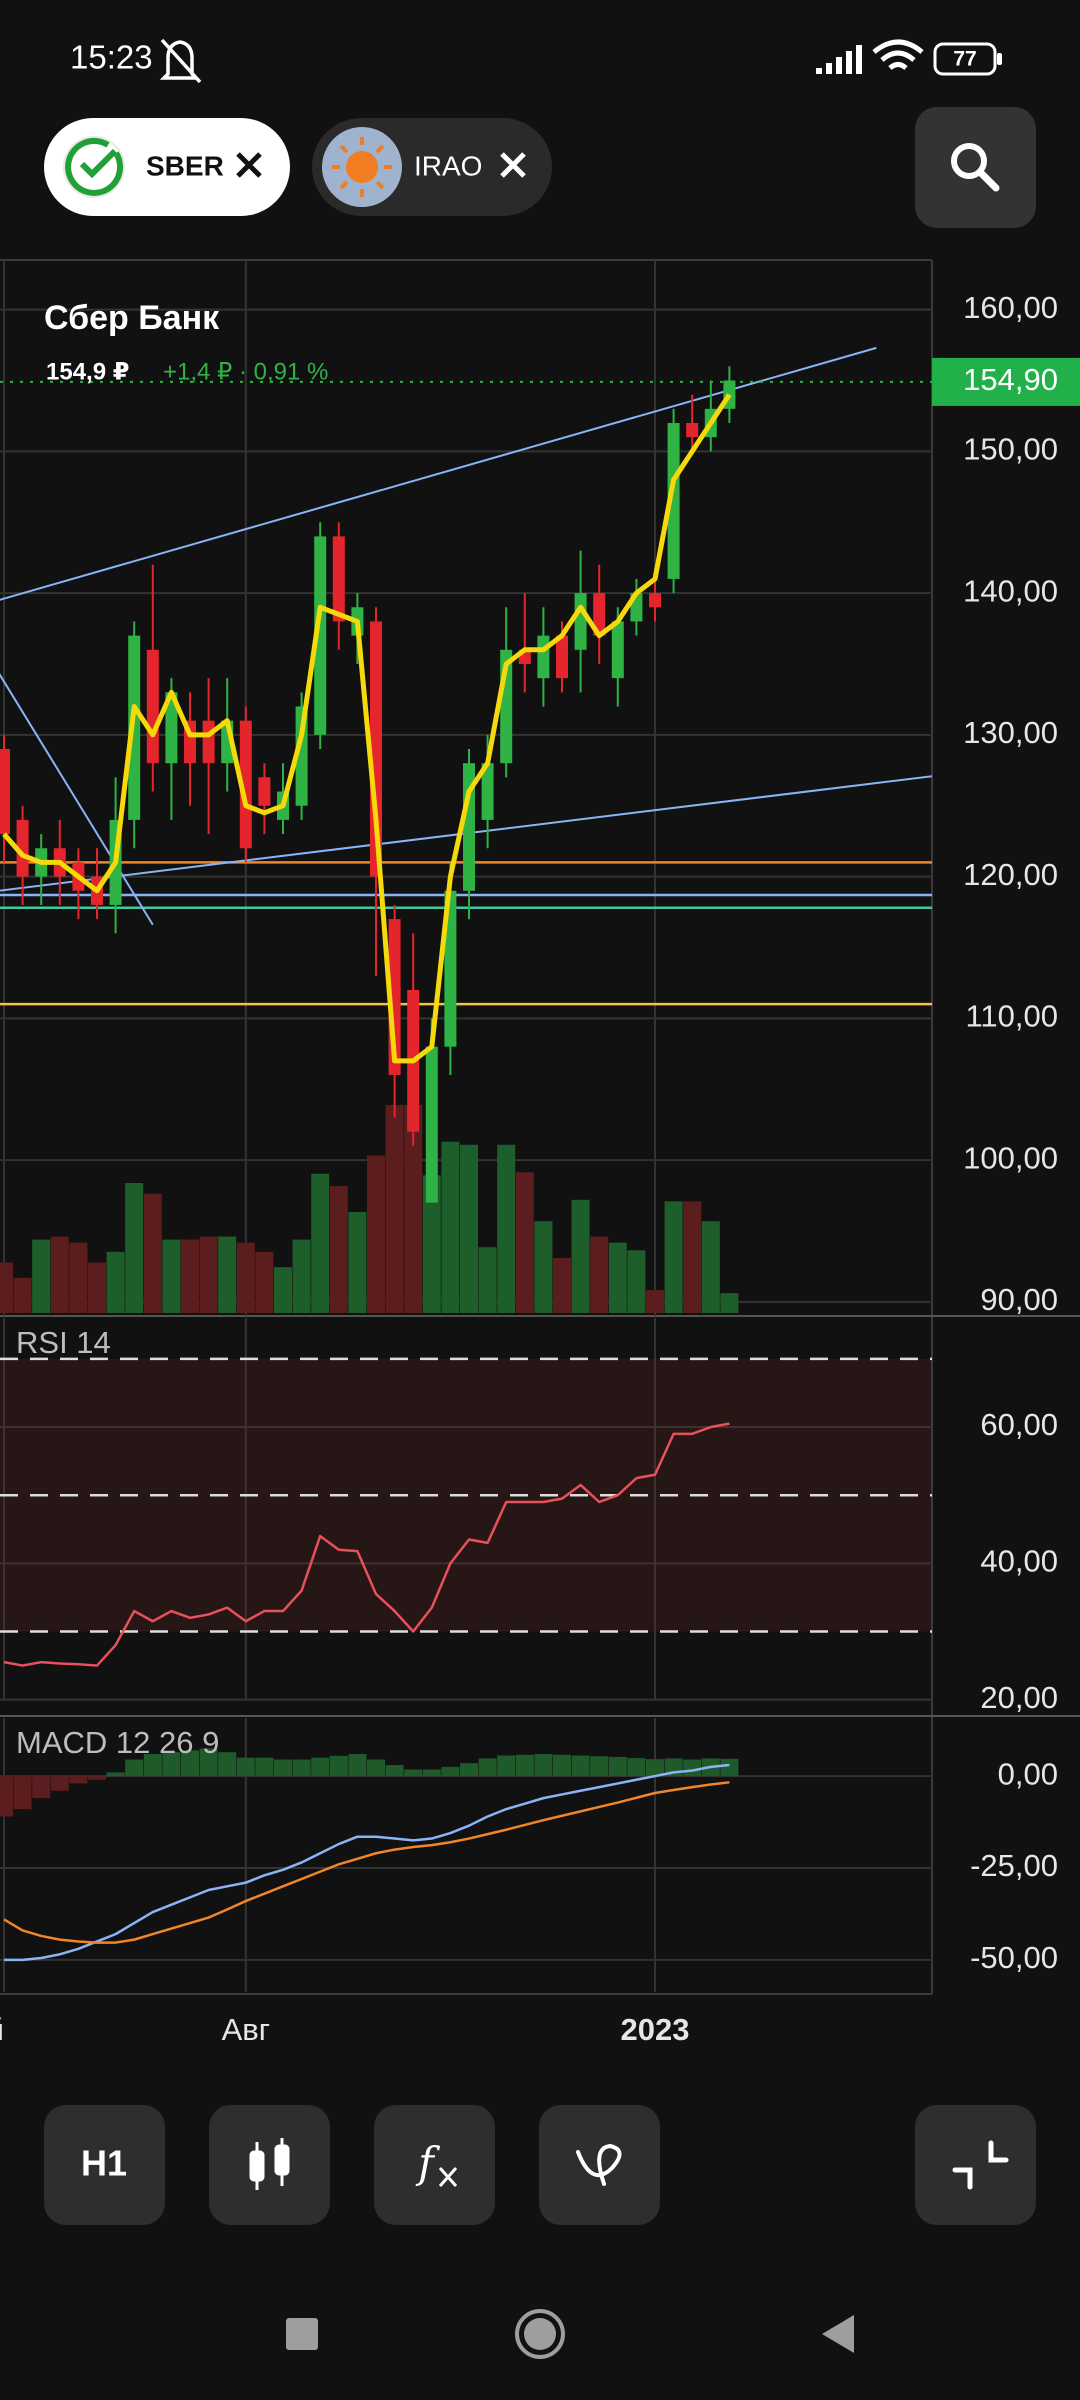  I want to click on y-tick-label: -25,00, so click(1014, 1865).